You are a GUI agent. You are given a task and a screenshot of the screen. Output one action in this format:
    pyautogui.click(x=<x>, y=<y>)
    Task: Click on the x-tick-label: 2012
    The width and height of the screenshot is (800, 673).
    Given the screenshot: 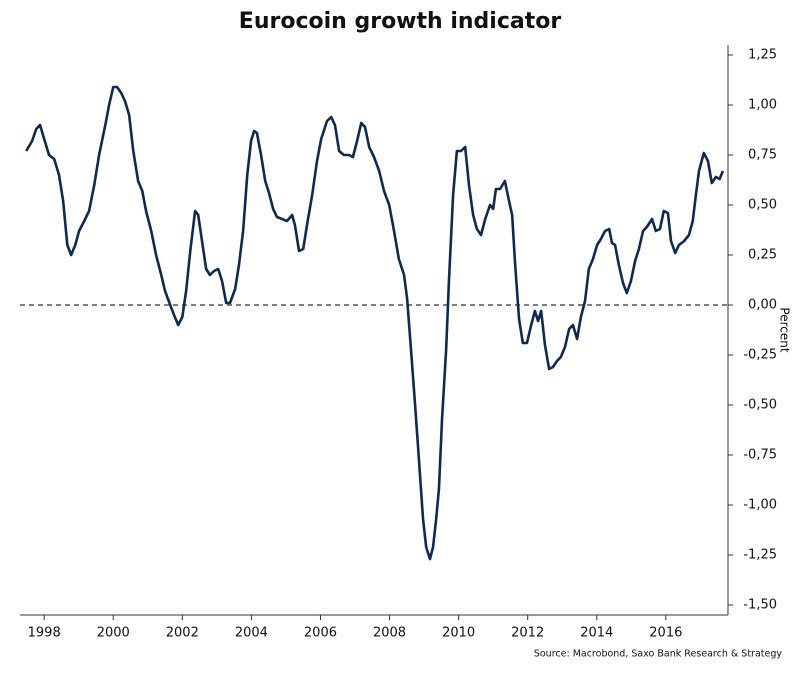 What is the action you would take?
    pyautogui.click(x=527, y=633)
    